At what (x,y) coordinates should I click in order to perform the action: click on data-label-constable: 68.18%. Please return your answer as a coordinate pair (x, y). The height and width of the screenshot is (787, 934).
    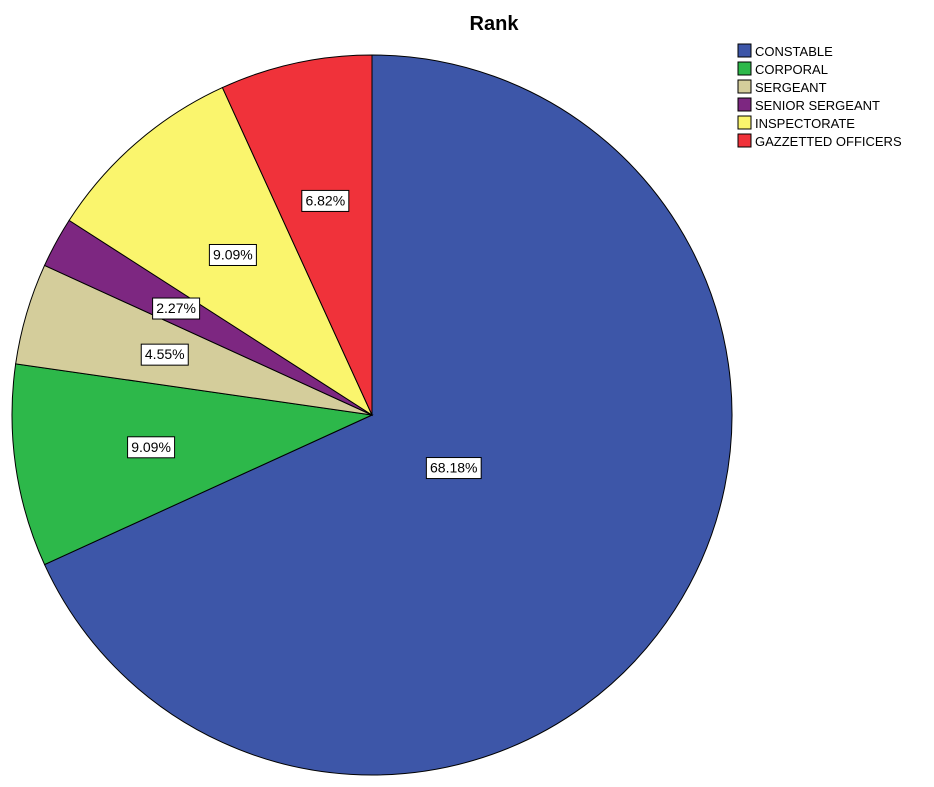
    Looking at the image, I should click on (453, 468).